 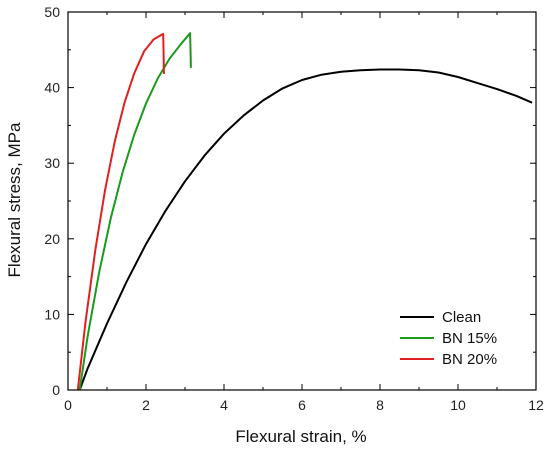 I want to click on x-tick-label: 4, so click(x=224, y=405).